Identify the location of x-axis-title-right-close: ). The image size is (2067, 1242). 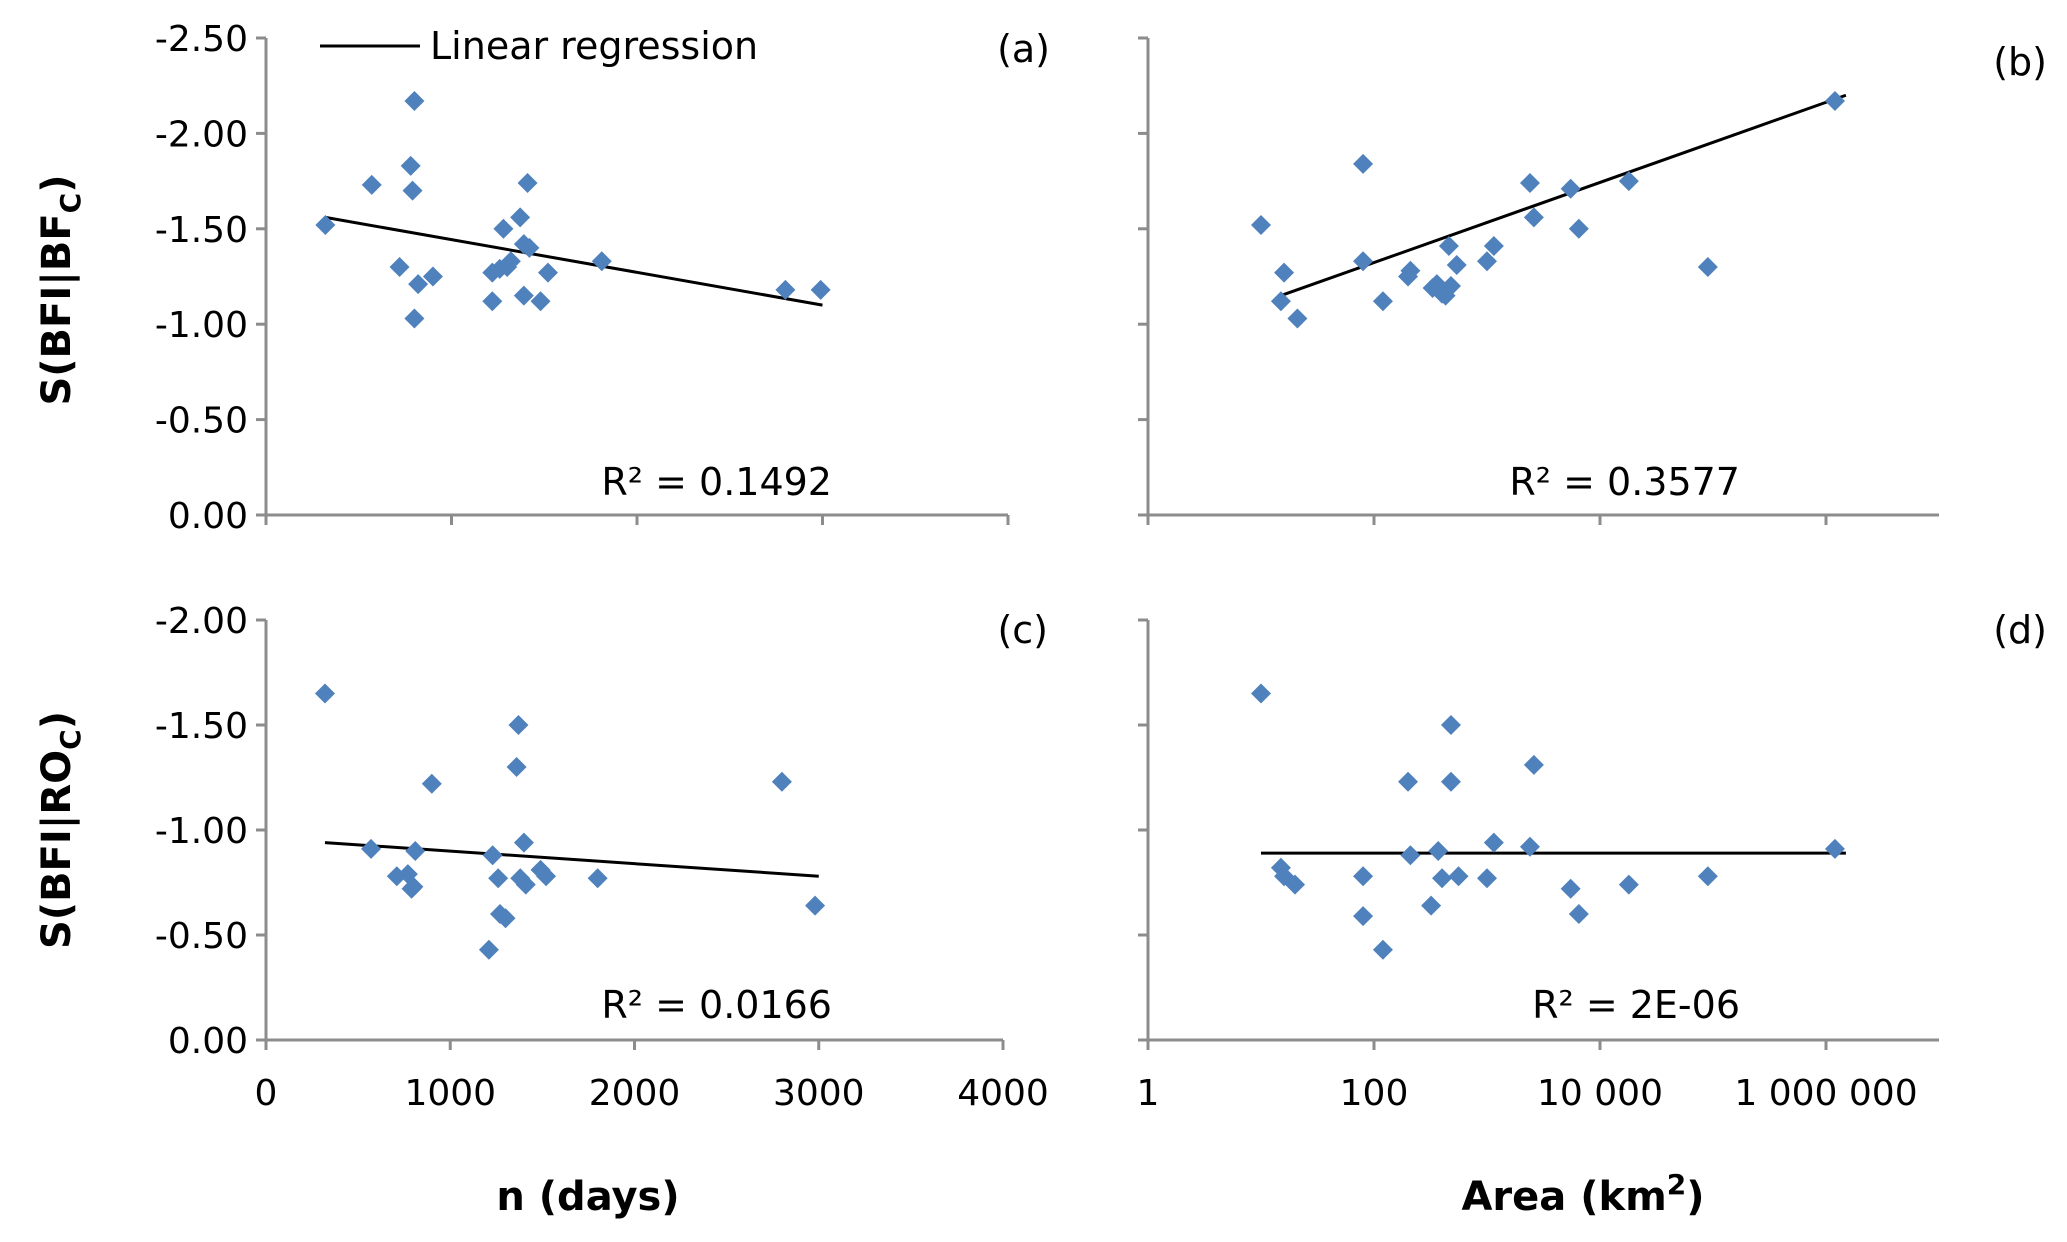
(1695, 1197).